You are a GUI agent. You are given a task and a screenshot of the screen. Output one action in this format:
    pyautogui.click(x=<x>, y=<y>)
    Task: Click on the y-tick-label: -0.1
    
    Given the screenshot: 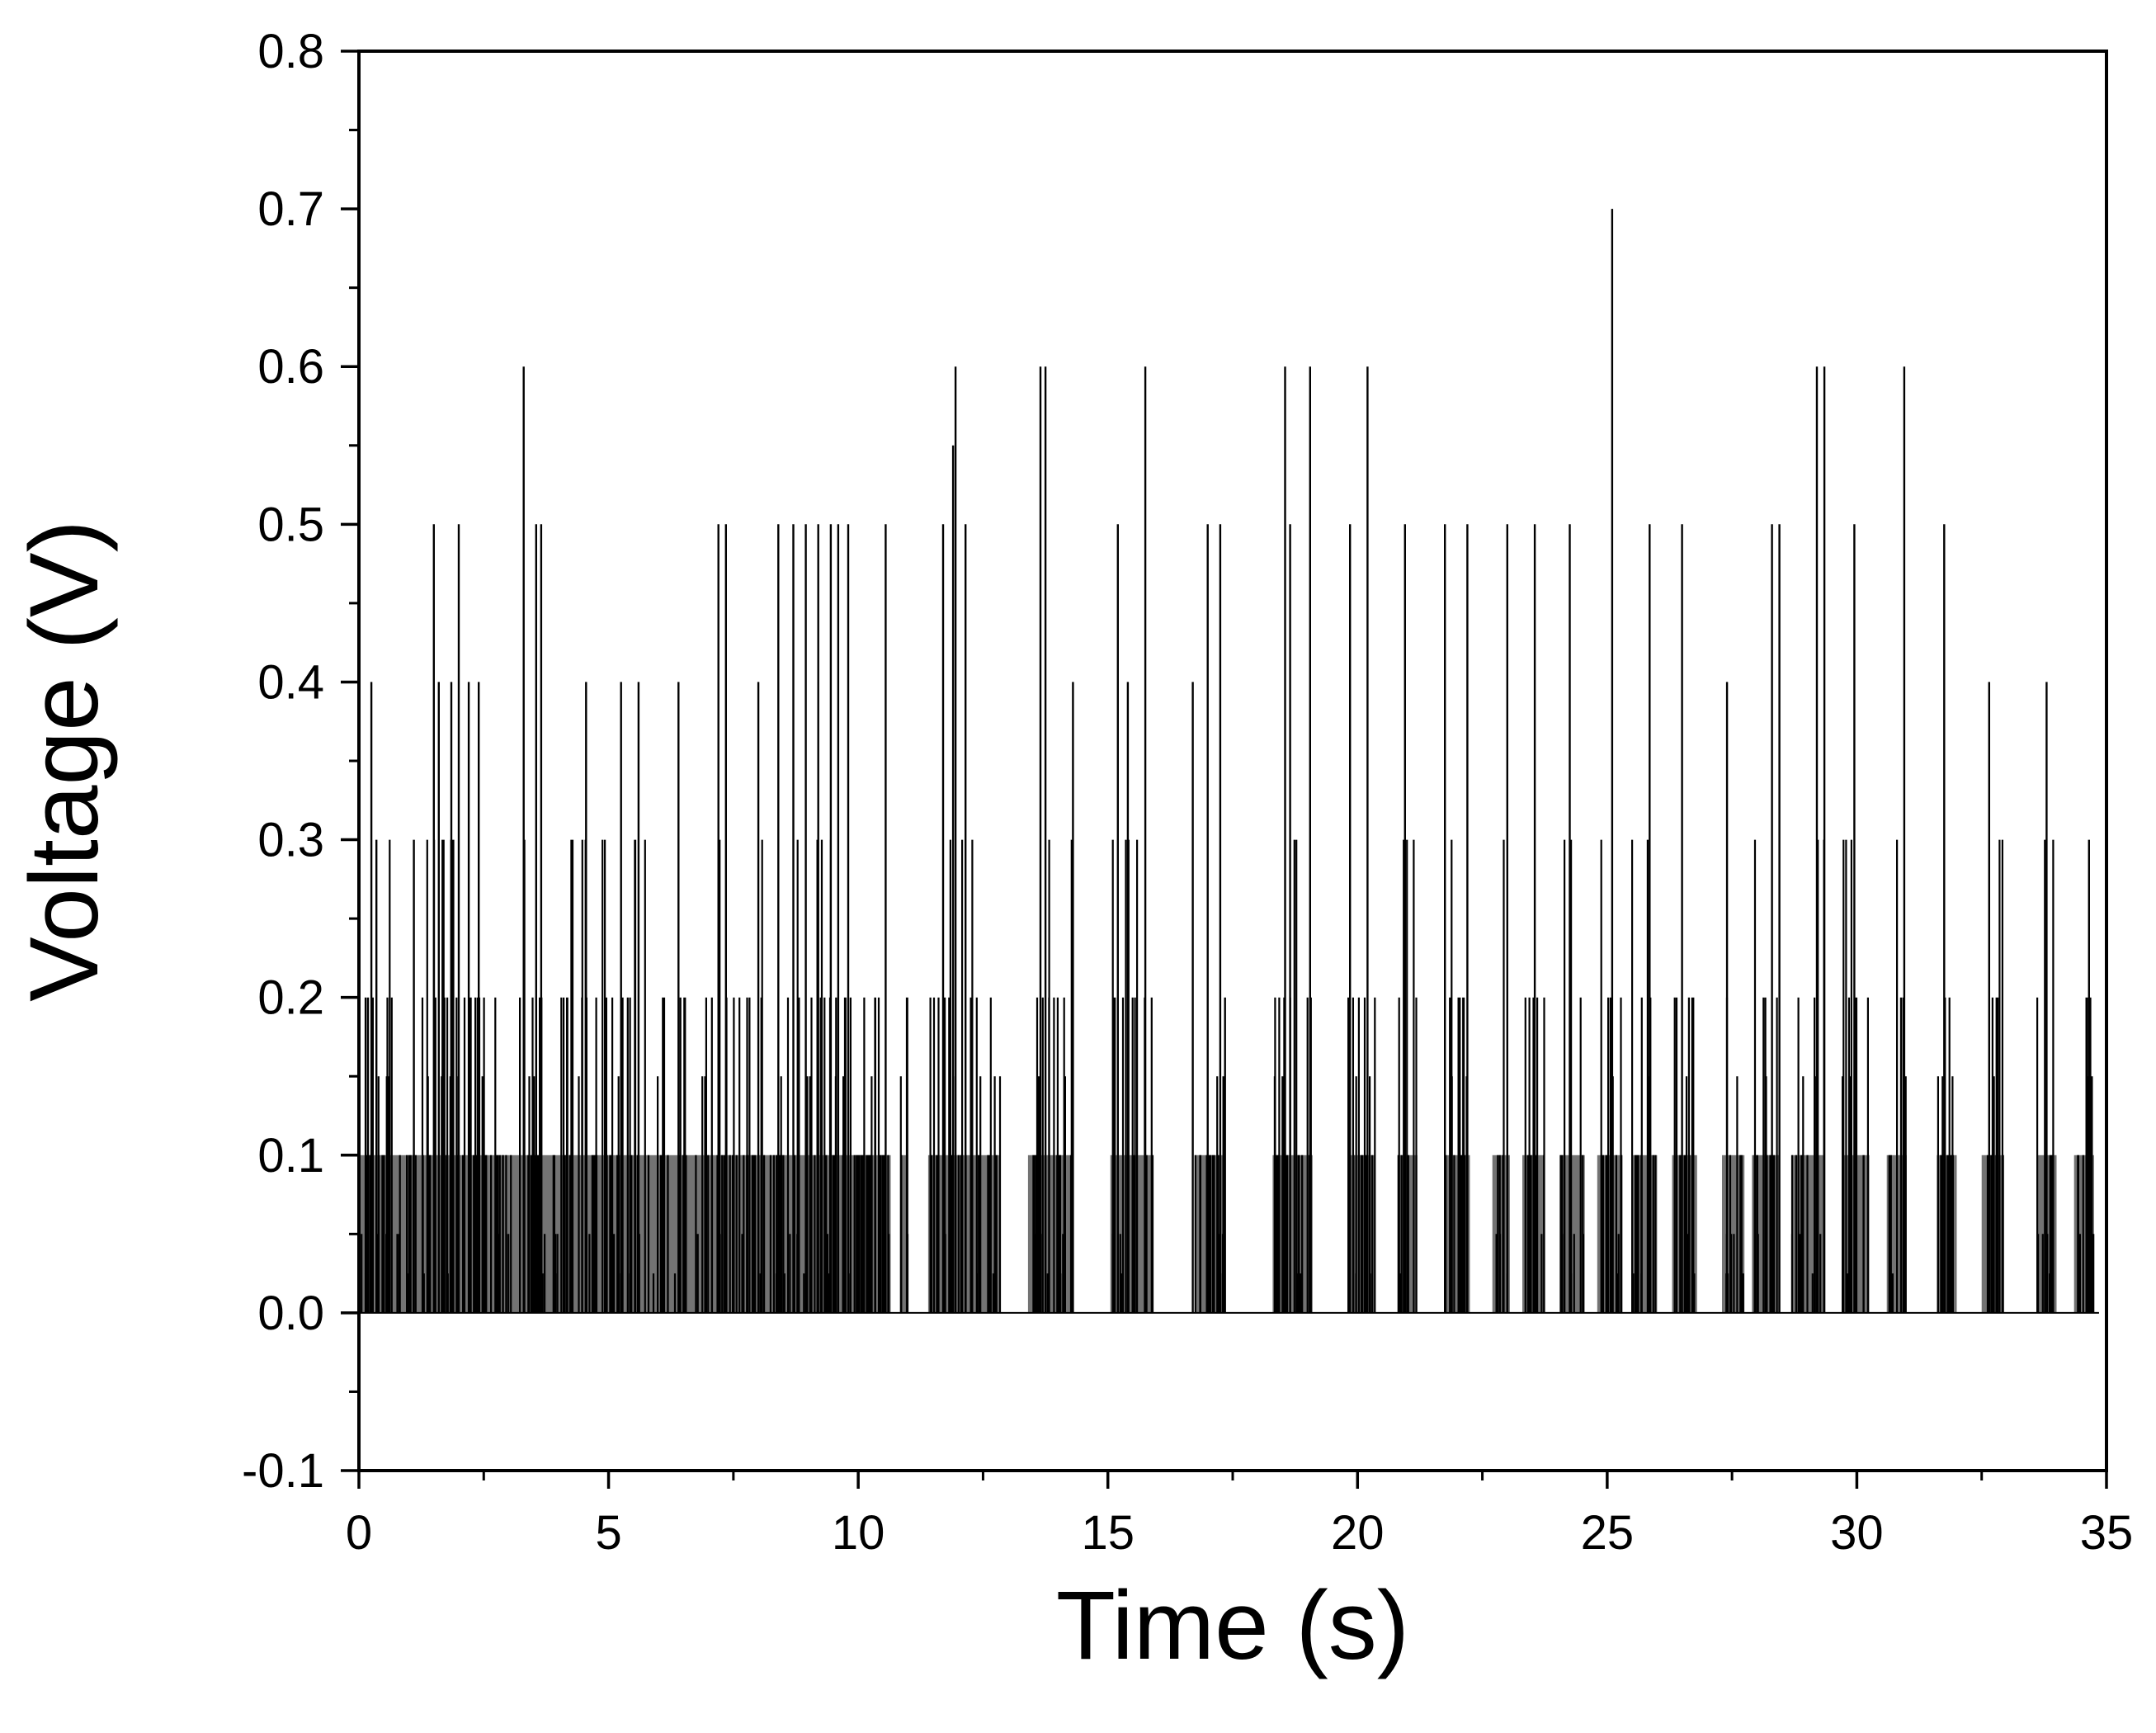 What is the action you would take?
    pyautogui.click(x=283, y=1471)
    